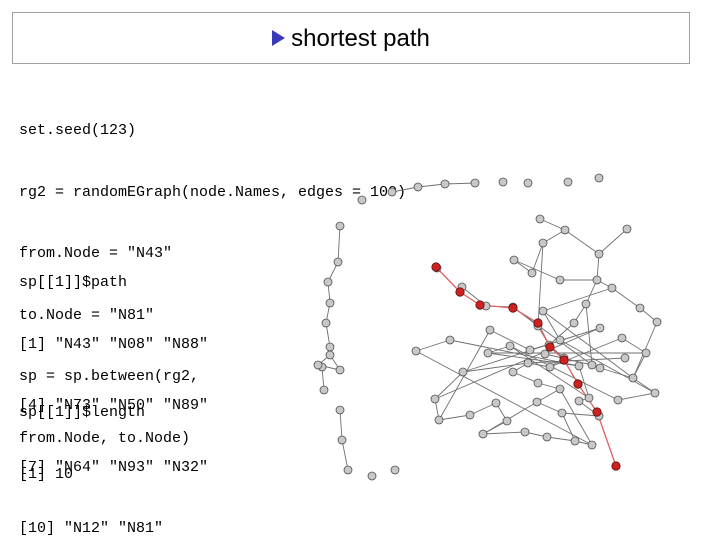  I want to click on code-block-length-output: sp[[1]]$length [1] 10, so click(82, 434).